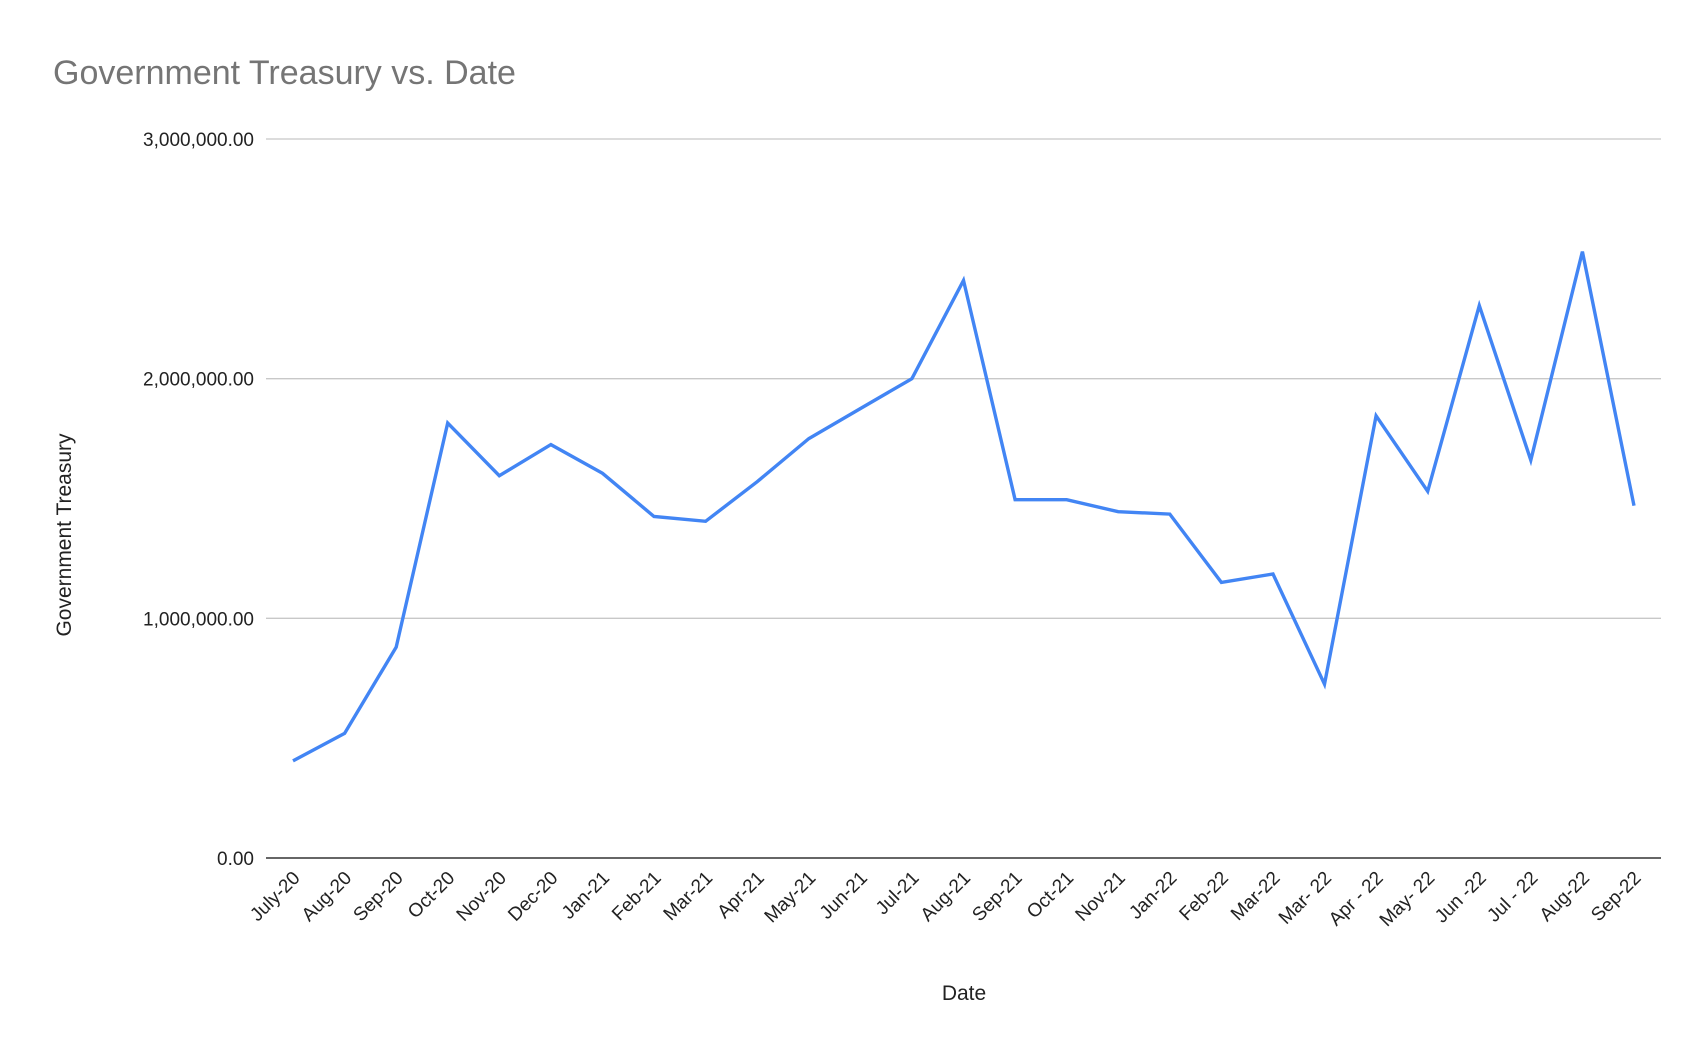 This screenshot has width=1708, height=1052. Describe the element at coordinates (198, 619) in the screenshot. I see `y-tick-label: 1,000,000.00` at that location.